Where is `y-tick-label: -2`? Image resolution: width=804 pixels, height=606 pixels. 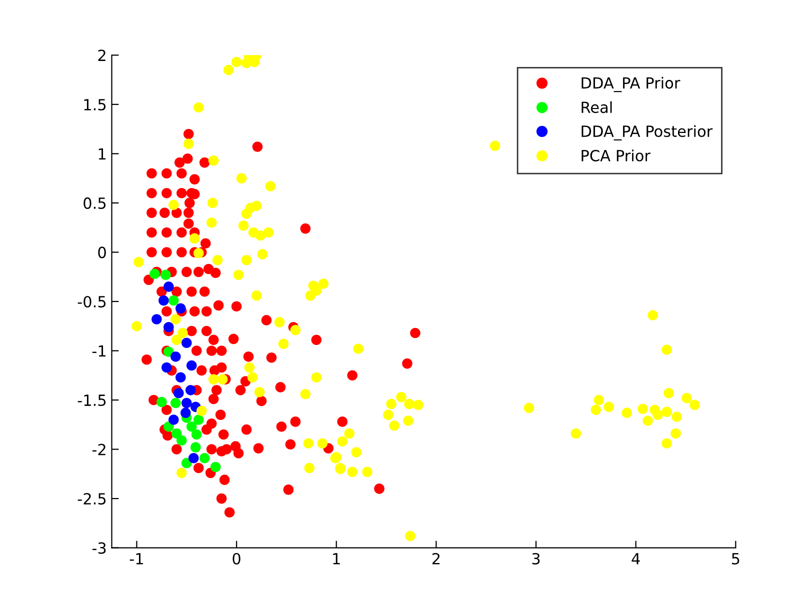 y-tick-label: -2 is located at coordinates (99, 450).